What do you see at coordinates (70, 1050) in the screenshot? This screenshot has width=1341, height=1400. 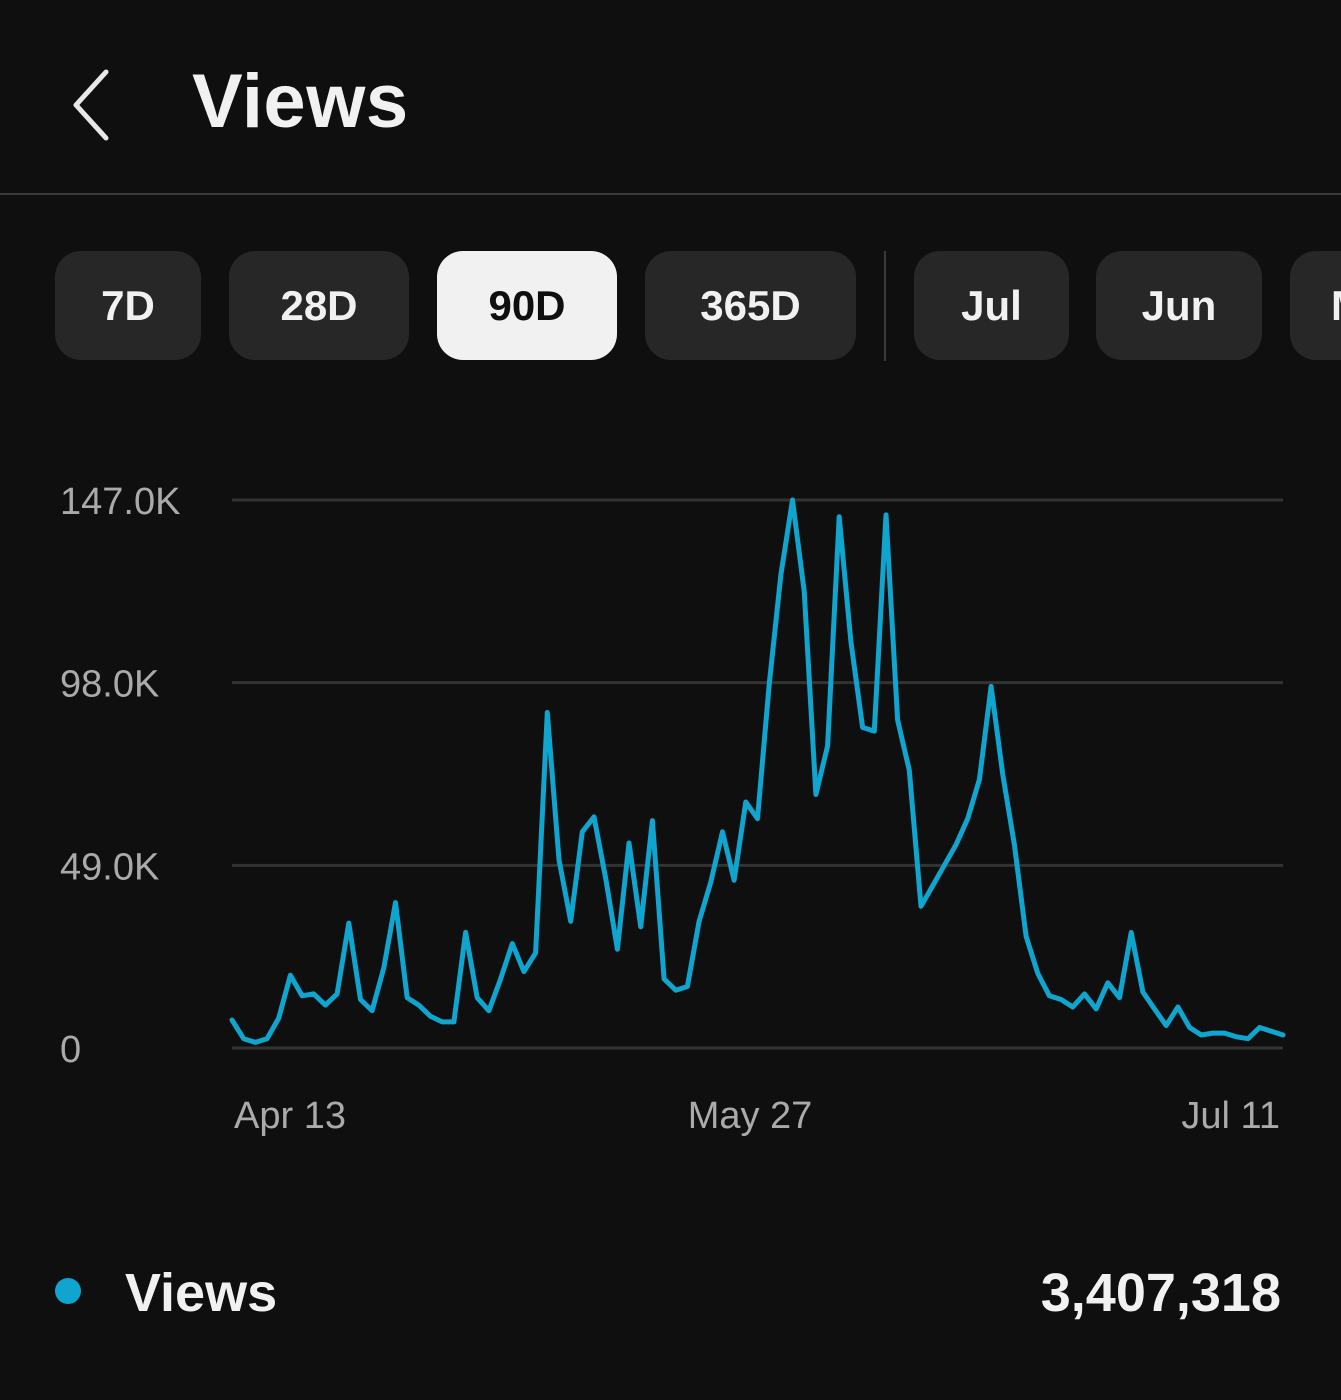 I see `y-tick-label: 0` at bounding box center [70, 1050].